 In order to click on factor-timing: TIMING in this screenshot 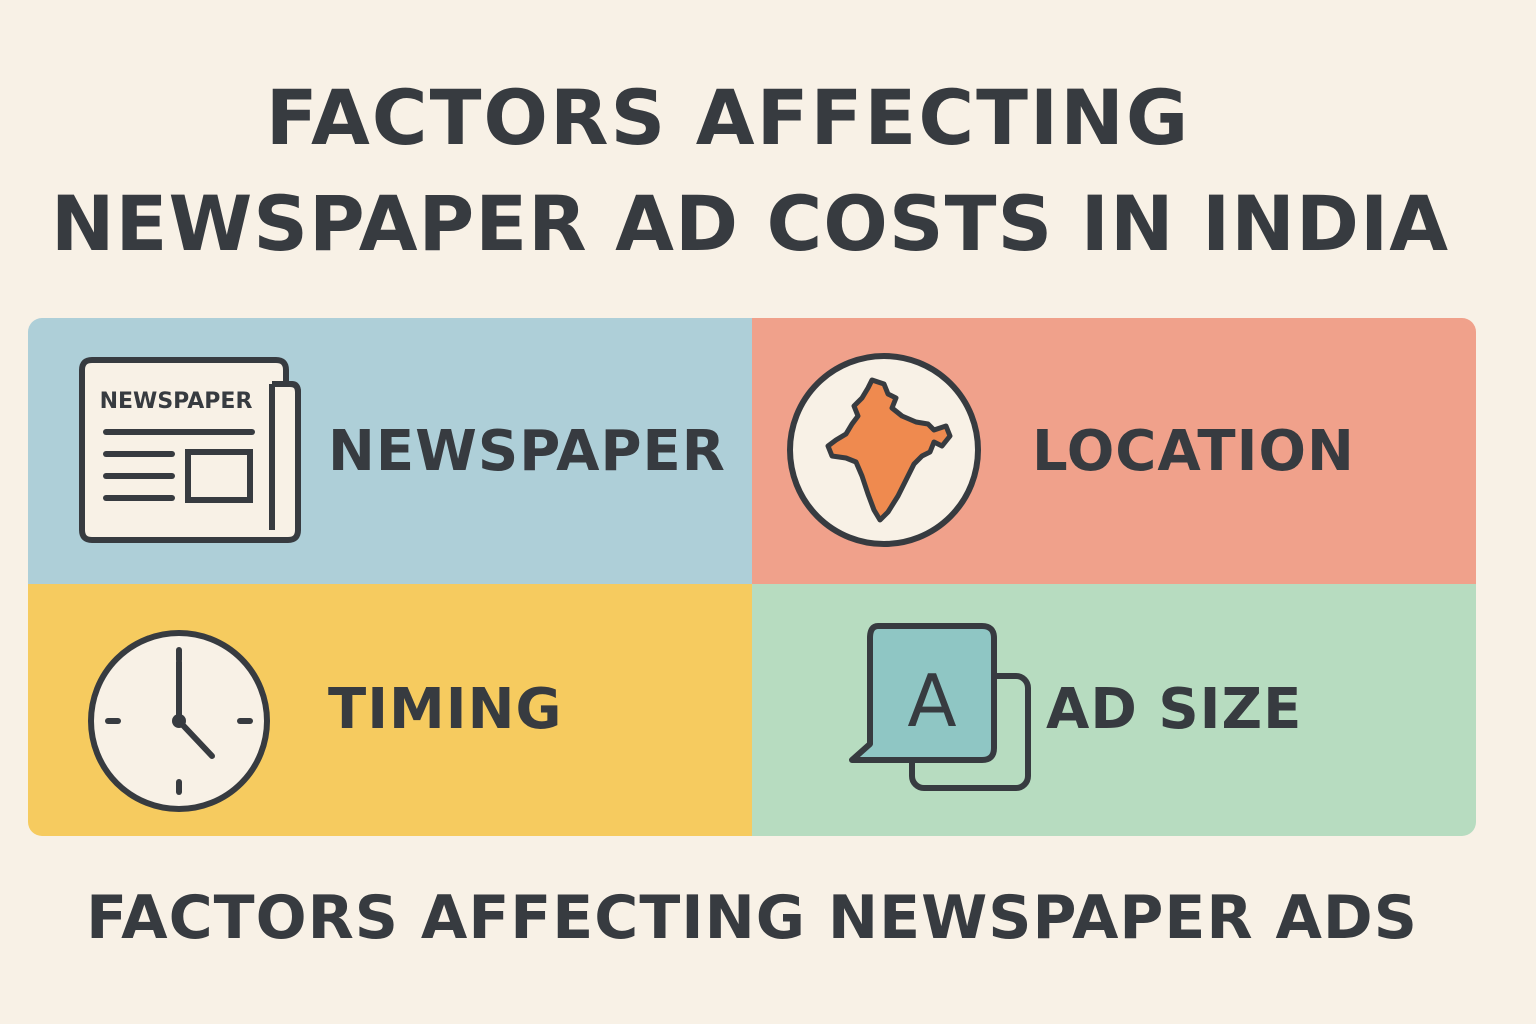, I will do `click(390, 710)`.